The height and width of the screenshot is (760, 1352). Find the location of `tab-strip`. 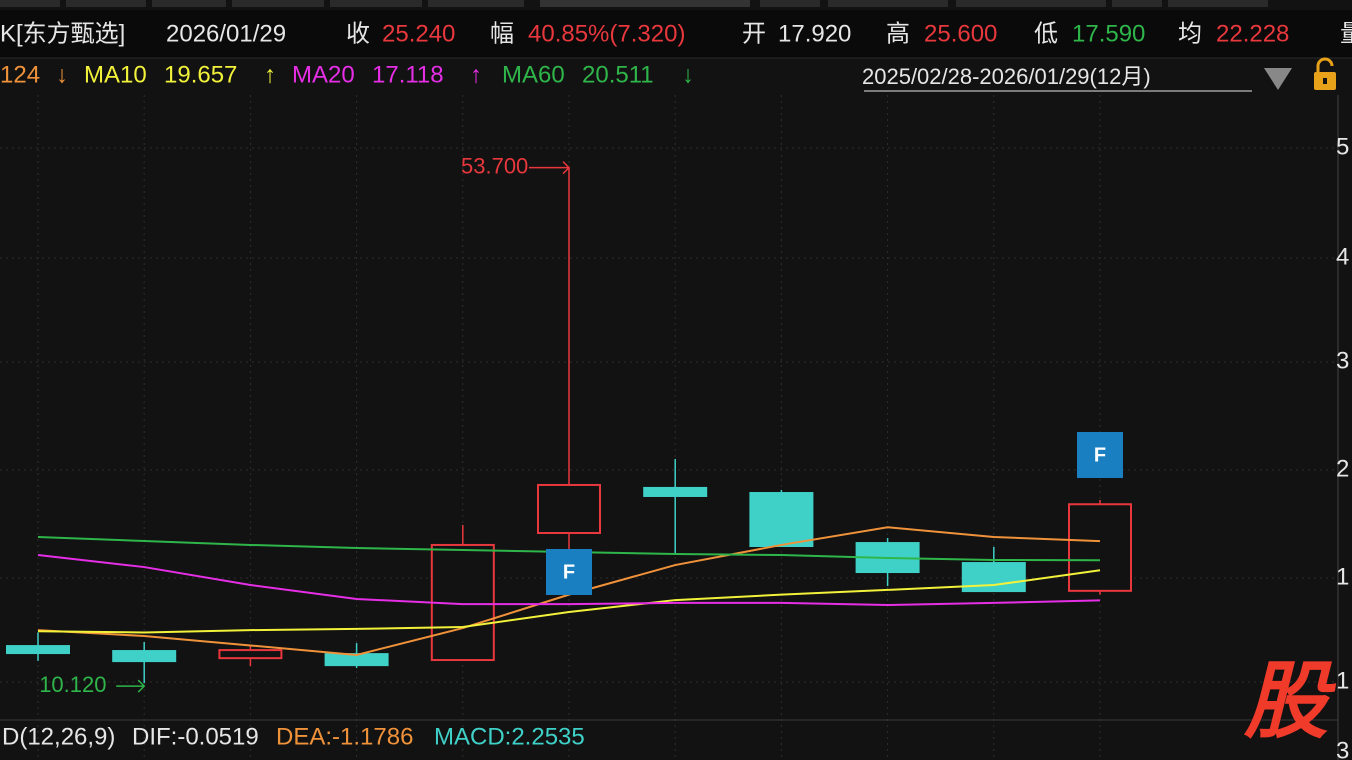

tab-strip is located at coordinates (634, 3).